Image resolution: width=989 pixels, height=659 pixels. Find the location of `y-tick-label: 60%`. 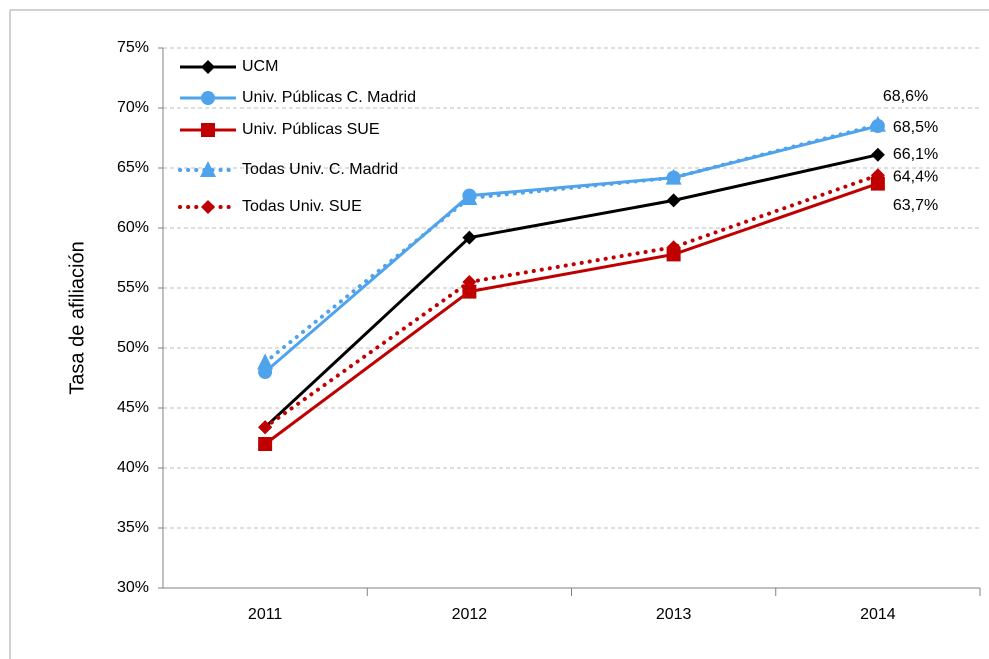

y-tick-label: 60% is located at coordinates (133, 227).